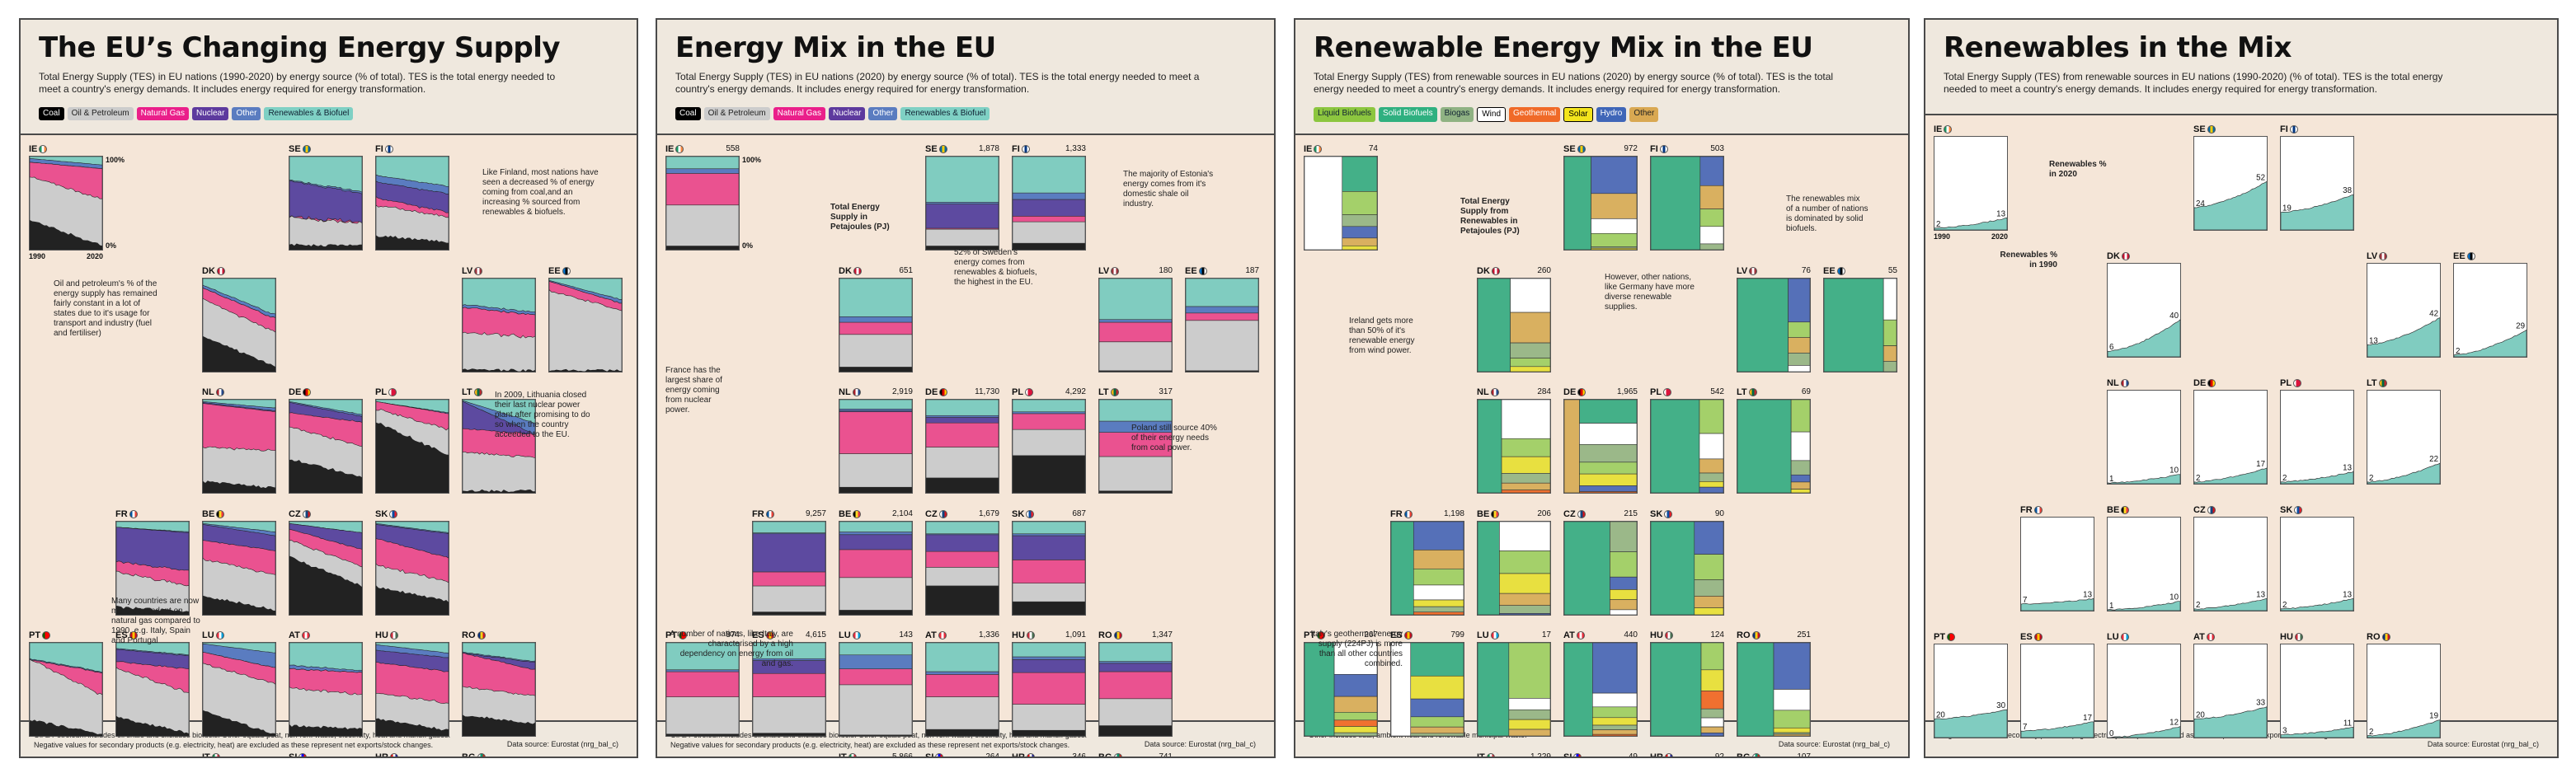  What do you see at coordinates (1018, 635) in the screenshot?
I see `country-code: HU` at bounding box center [1018, 635].